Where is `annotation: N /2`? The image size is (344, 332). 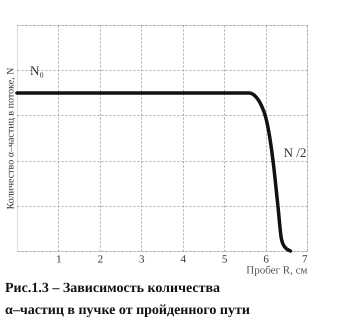
annotation: N /2 is located at coordinates (295, 152).